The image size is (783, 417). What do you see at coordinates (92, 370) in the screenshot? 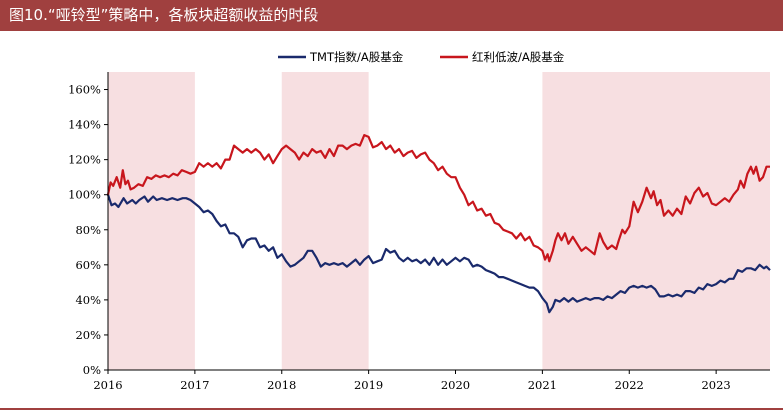
I see `y-tick-label: 0%` at bounding box center [92, 370].